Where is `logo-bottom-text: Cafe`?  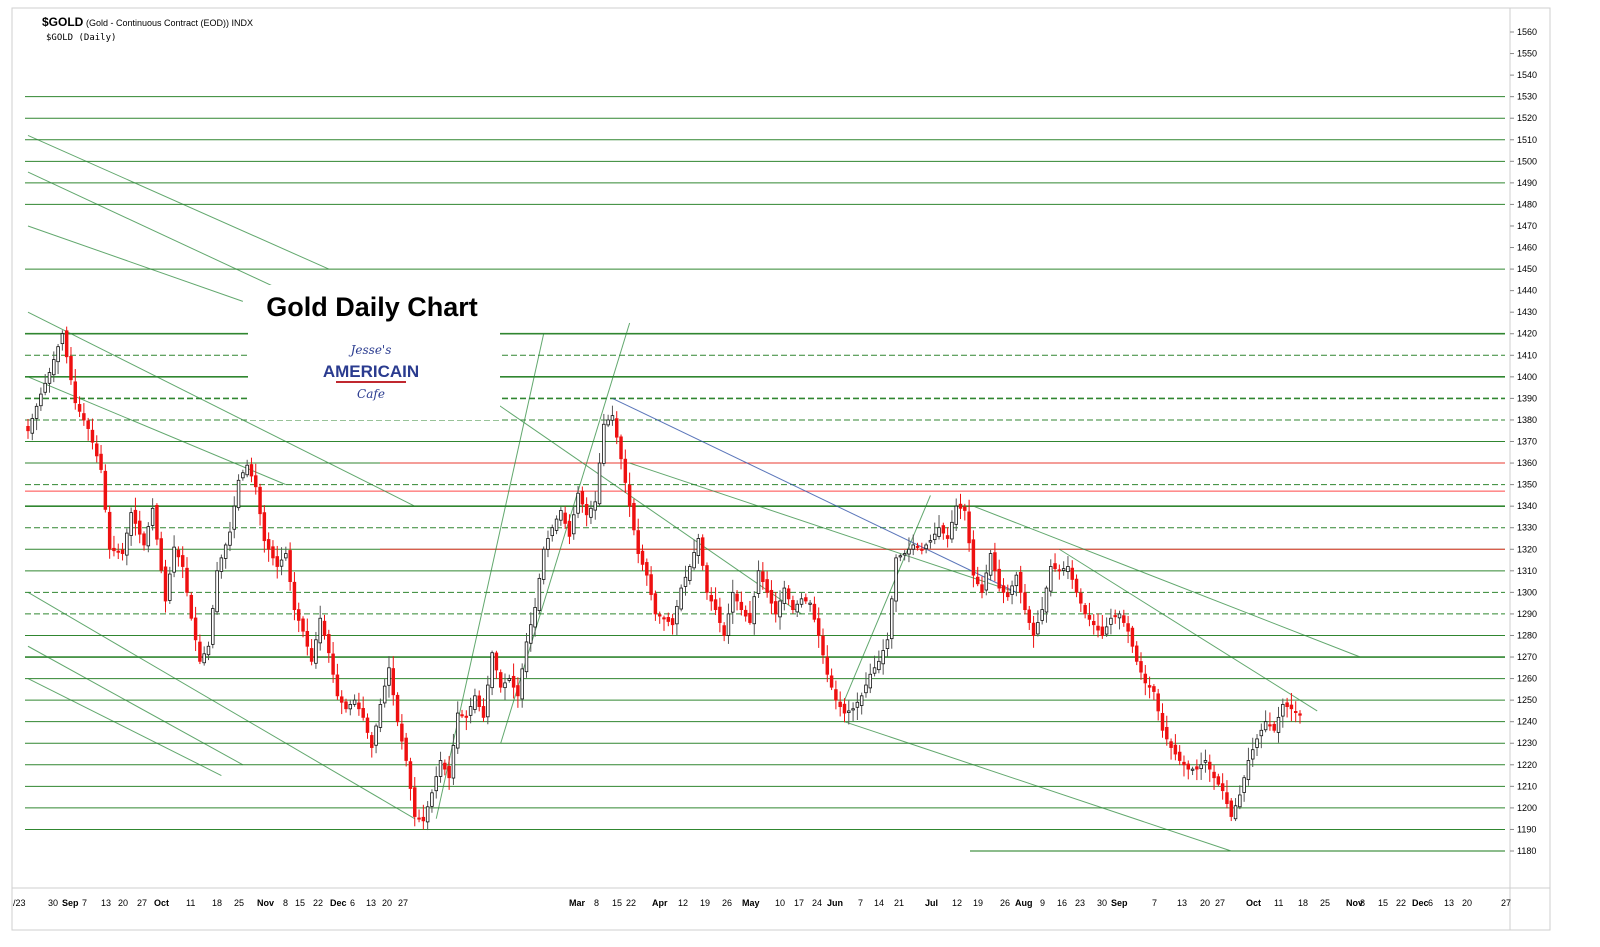
logo-bottom-text: Cafe is located at coordinates (371, 394).